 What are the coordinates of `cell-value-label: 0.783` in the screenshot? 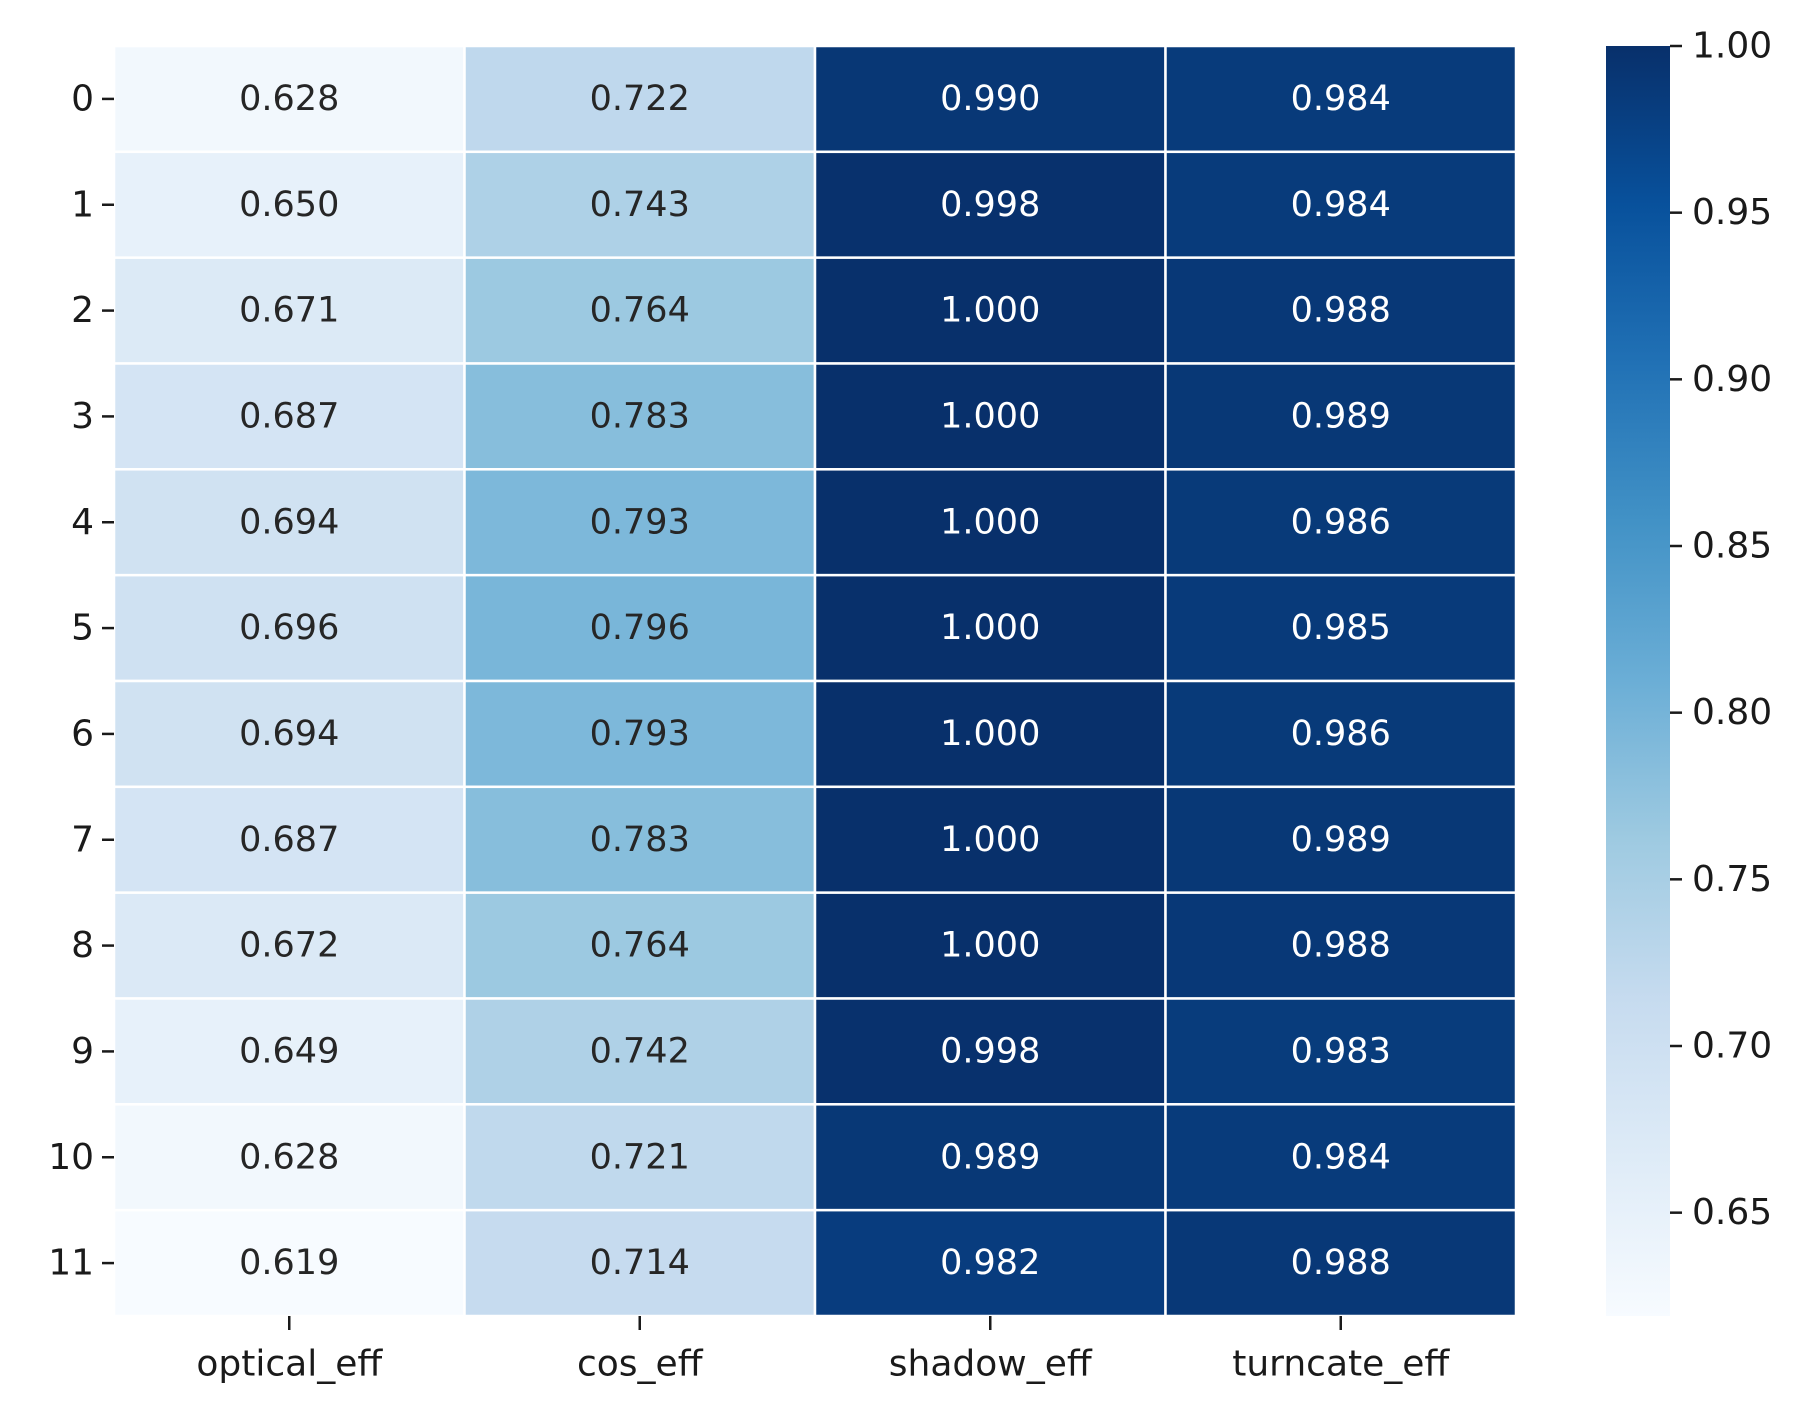 It's located at (640, 416).